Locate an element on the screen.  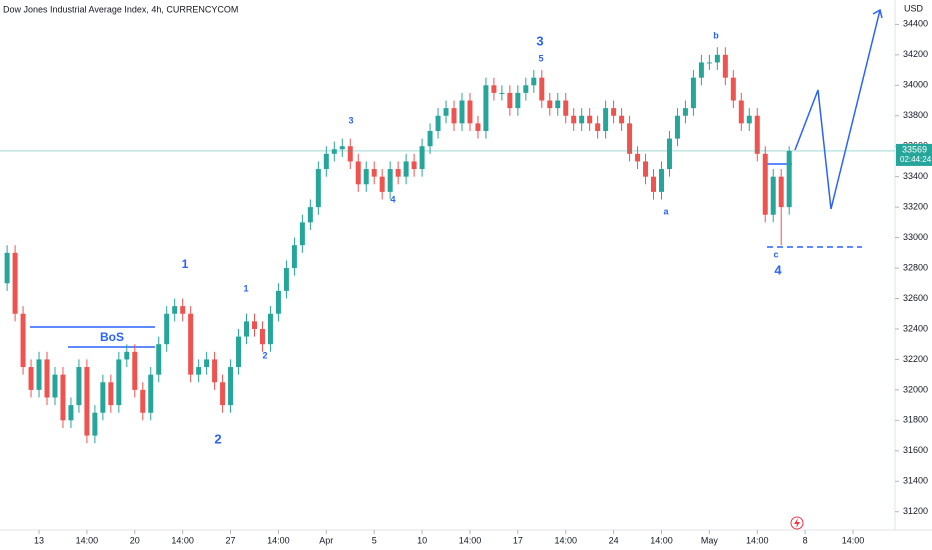
last-price-label: 33569 is located at coordinates (914, 149).